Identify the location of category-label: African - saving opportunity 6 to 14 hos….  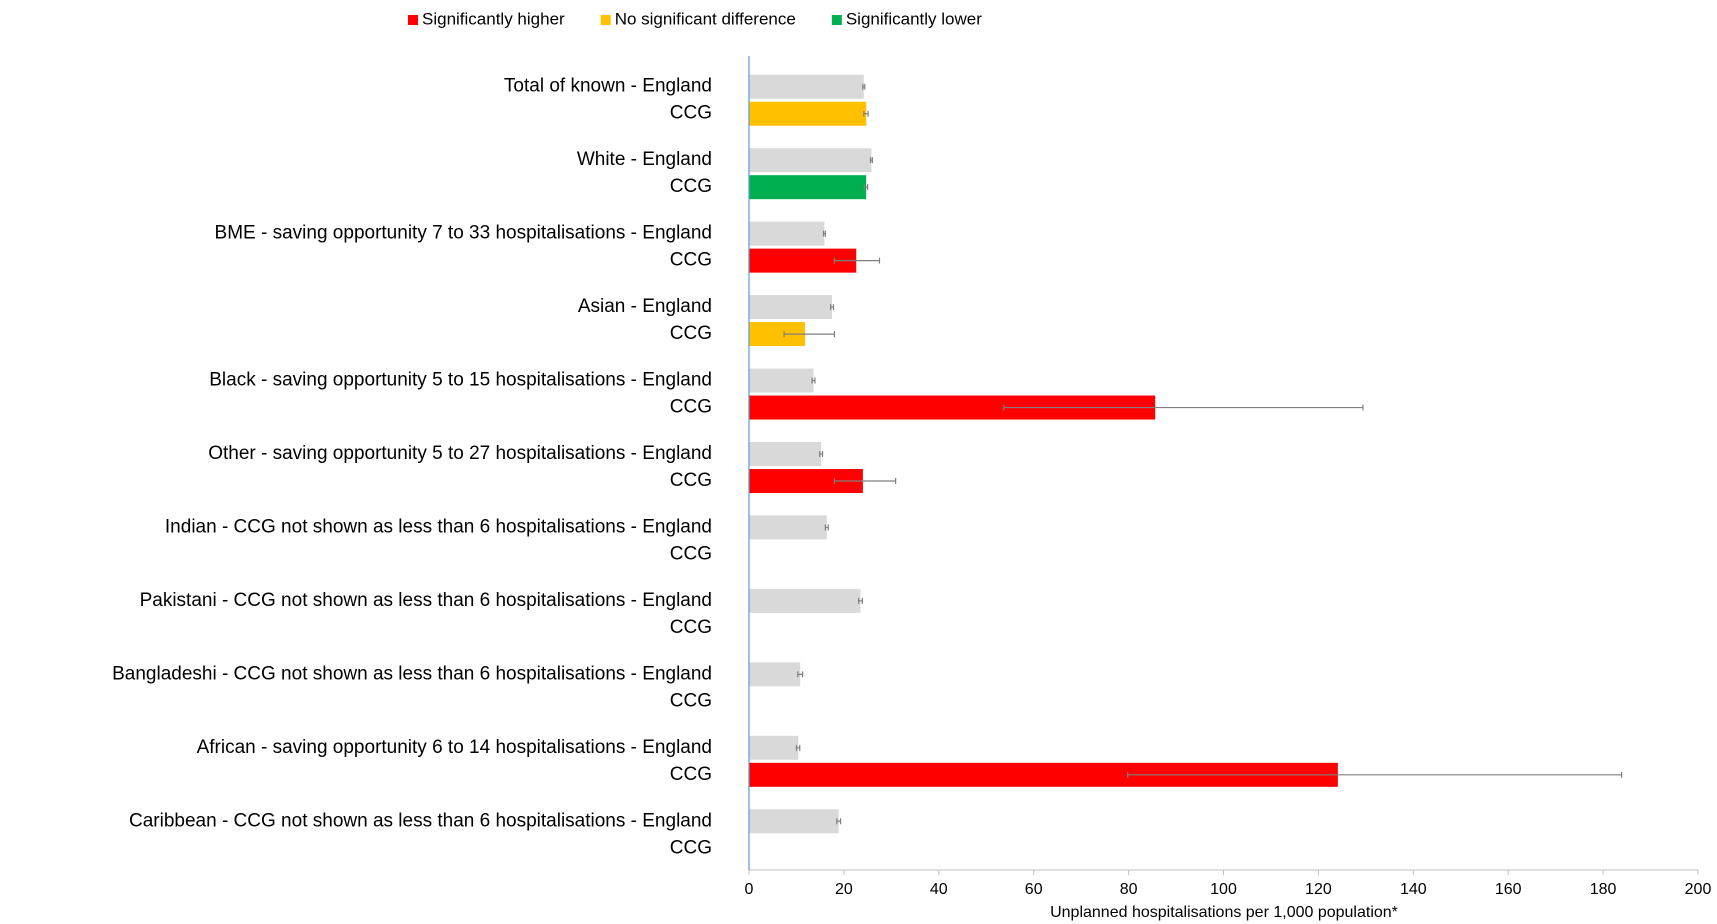
(454, 747).